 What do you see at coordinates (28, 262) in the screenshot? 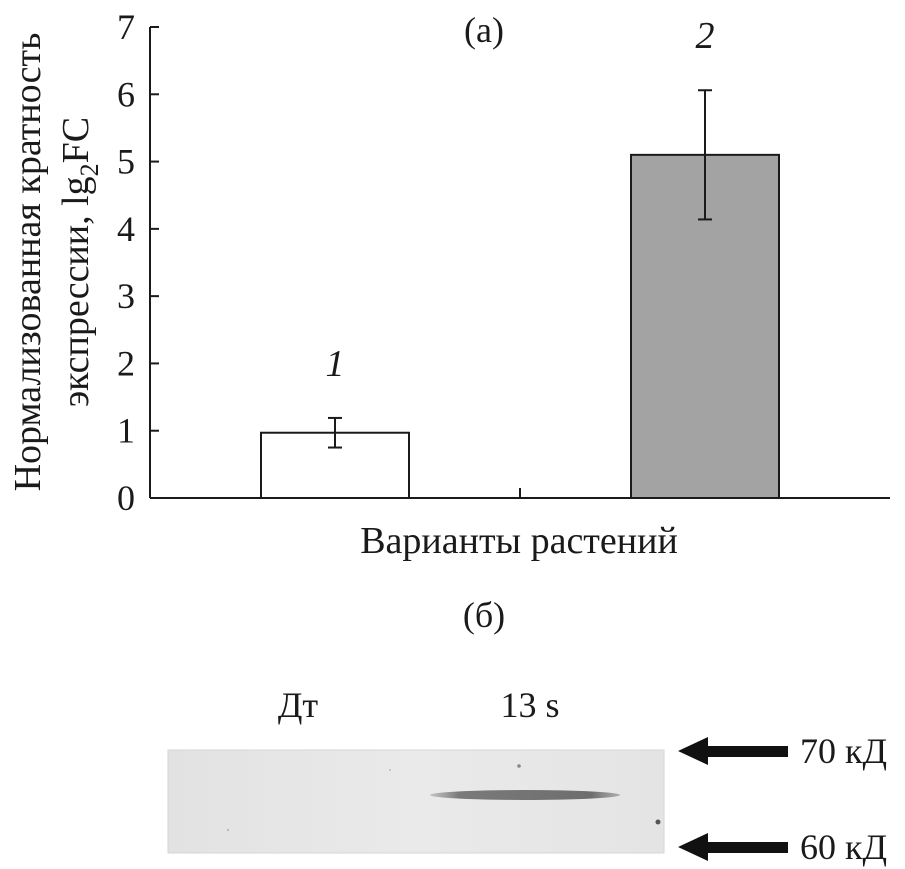
I see `y-axis-title-line1: Нормализованная кратность` at bounding box center [28, 262].